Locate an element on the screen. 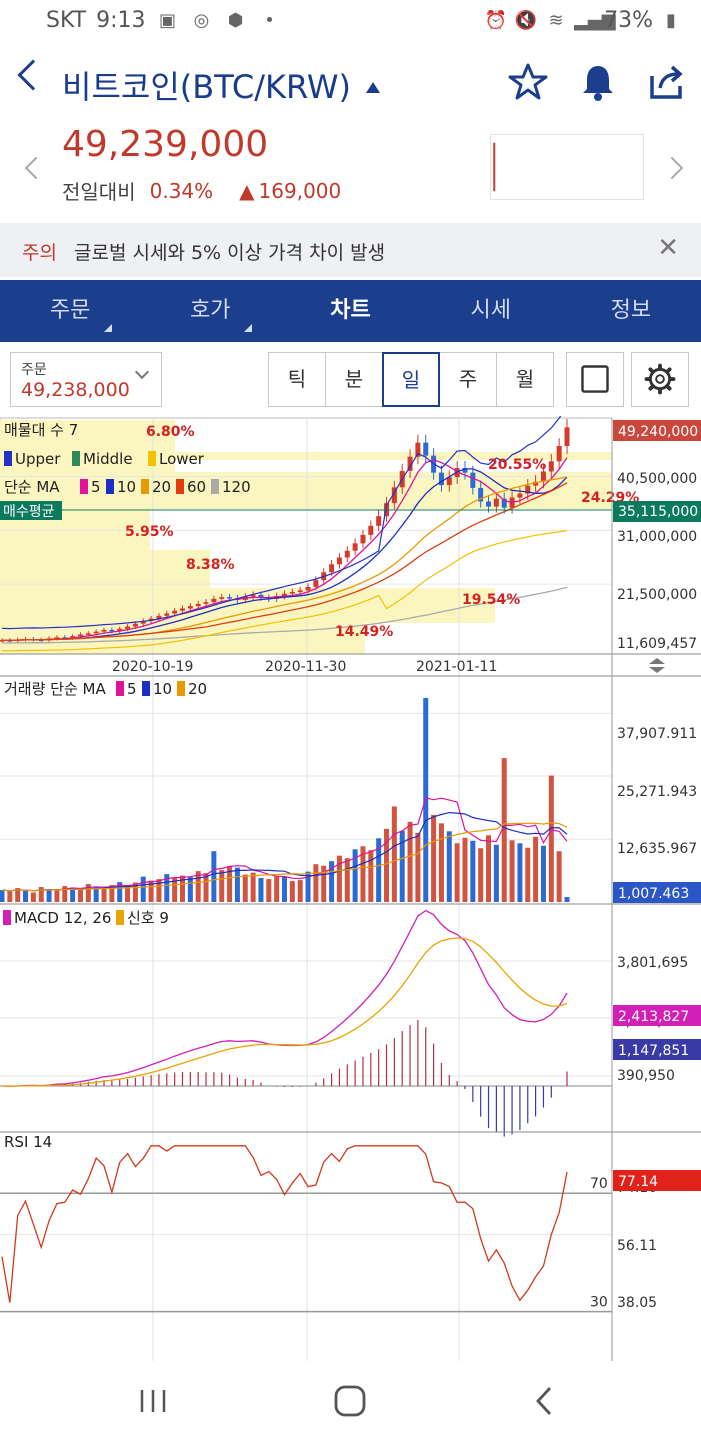 This screenshot has height=1440, width=701. bell-icon is located at coordinates (598, 82).